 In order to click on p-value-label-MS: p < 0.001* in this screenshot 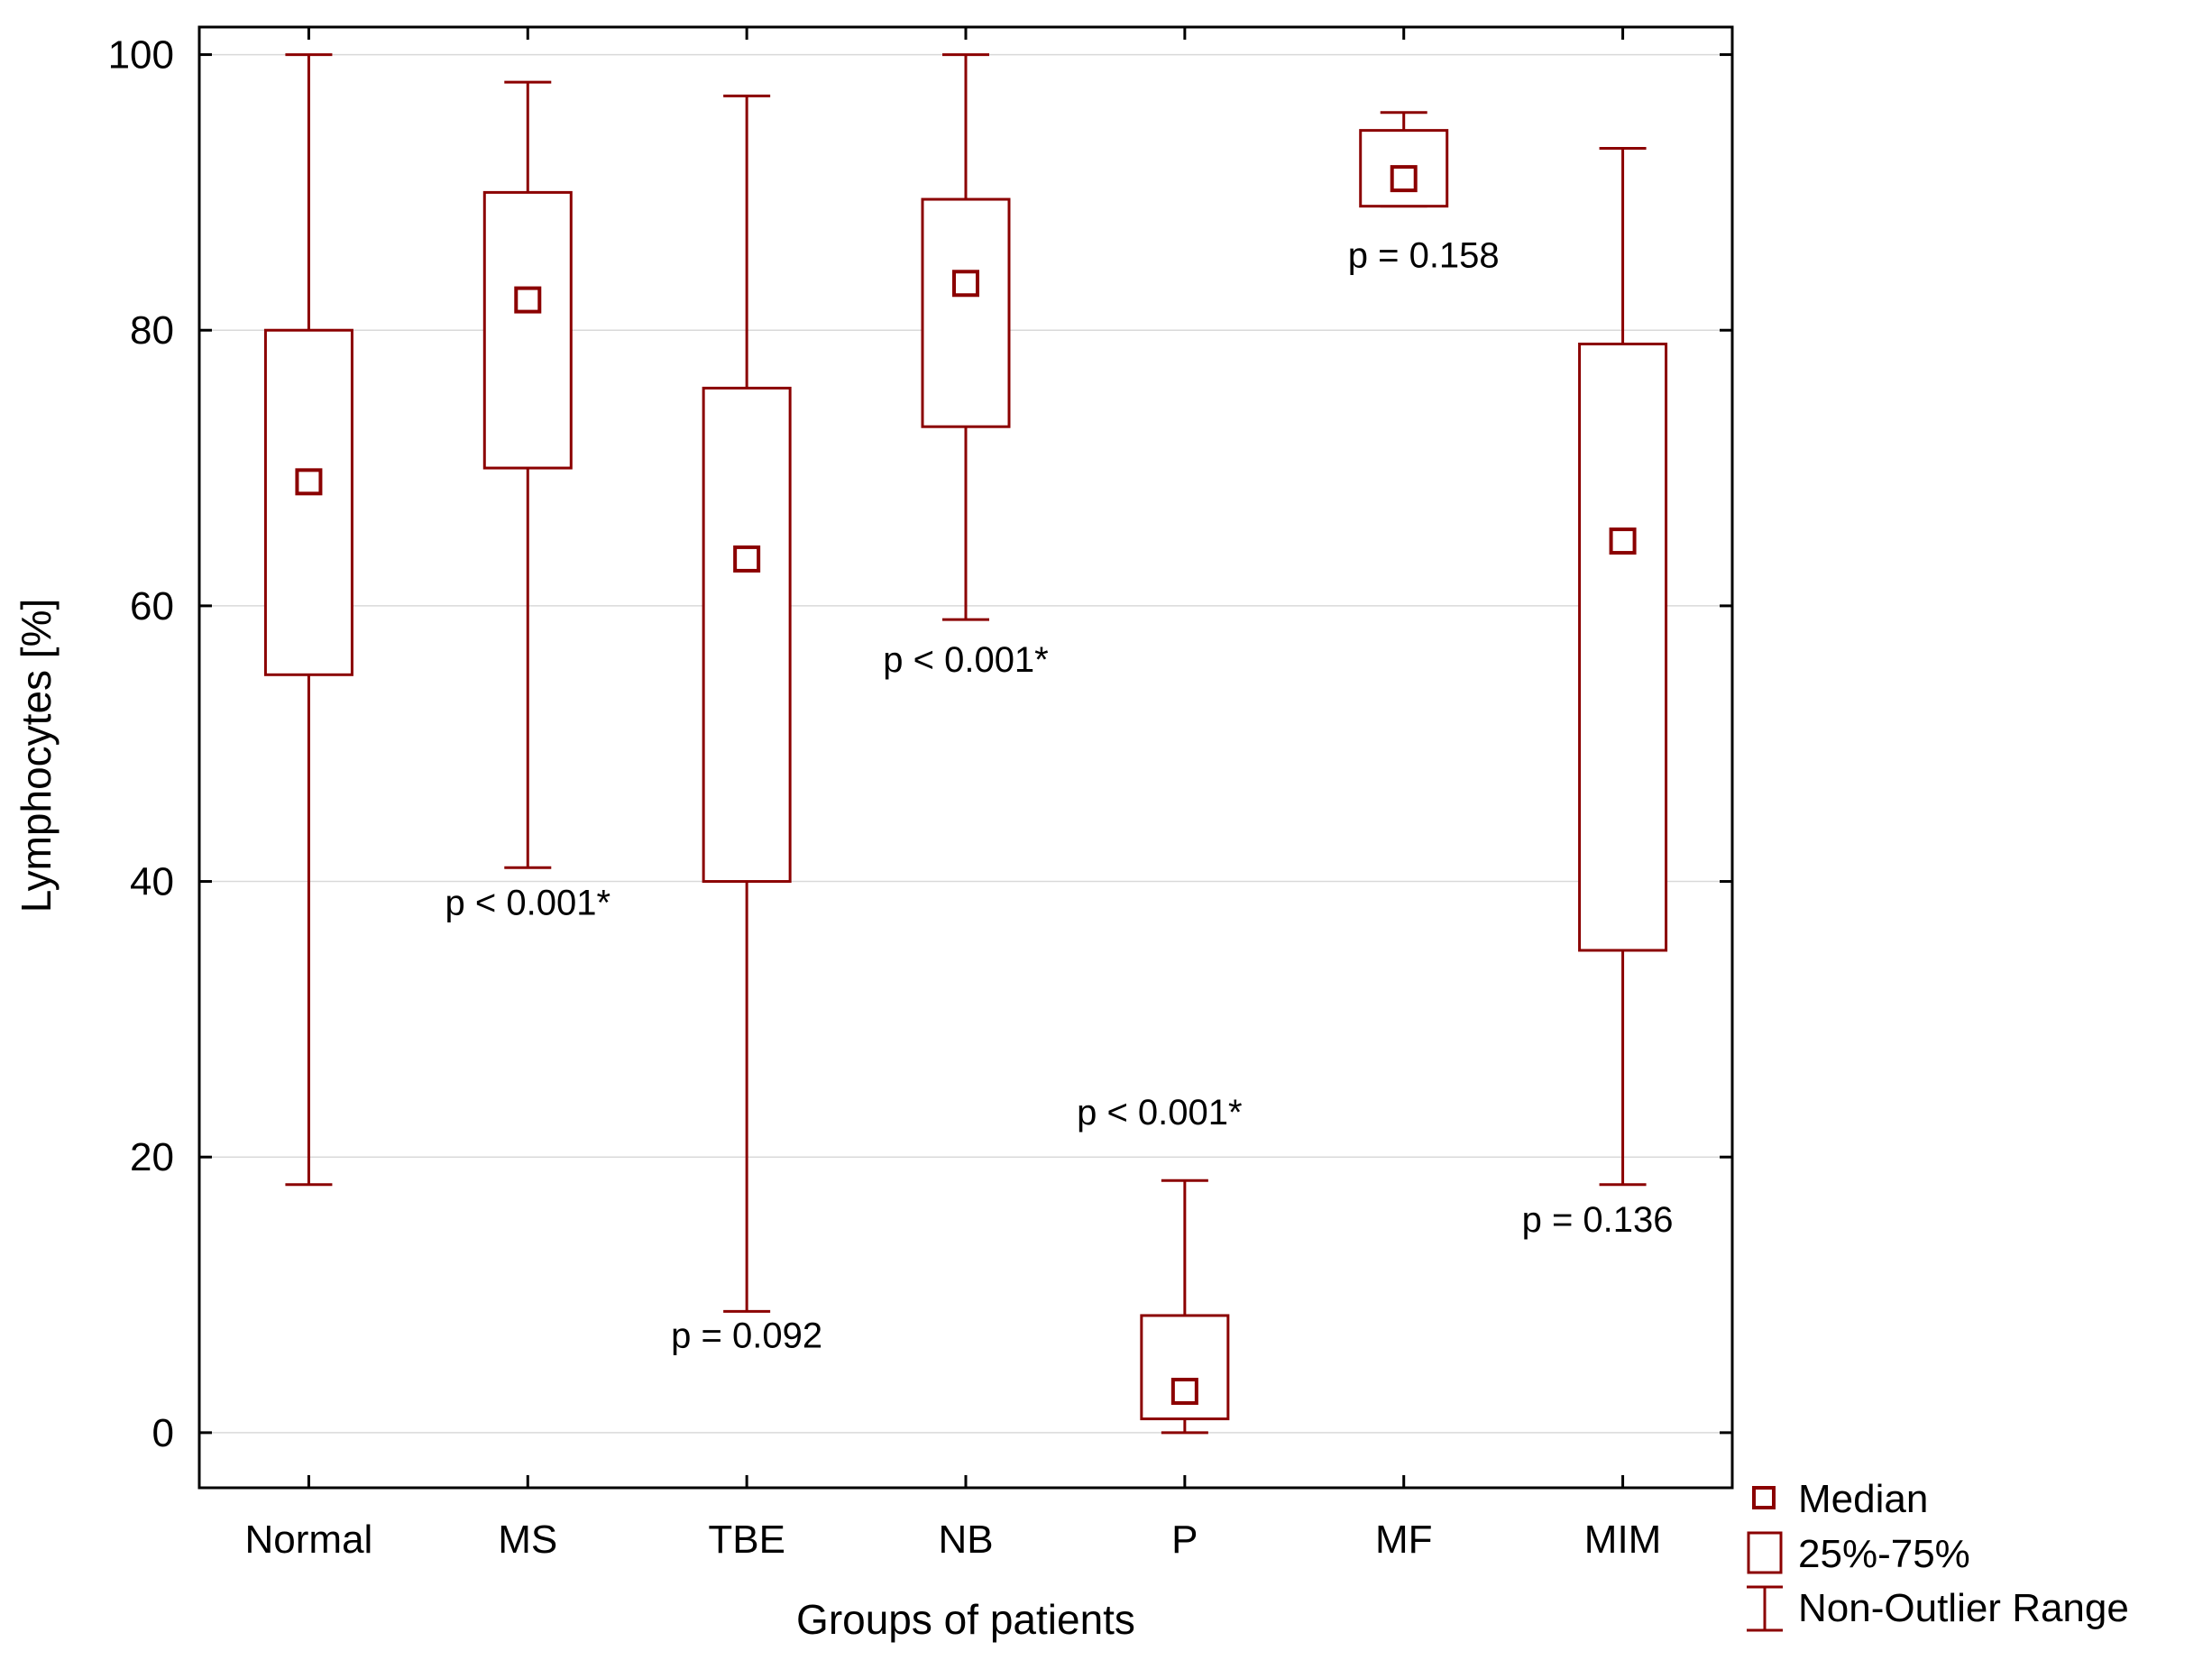, I will do `click(528, 902)`.